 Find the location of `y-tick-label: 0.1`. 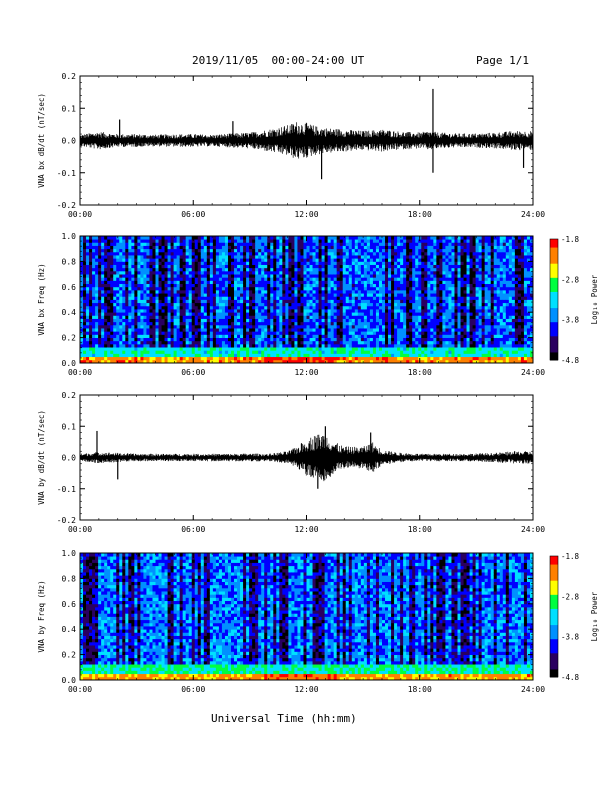

y-tick-label: 0.1 is located at coordinates (69, 108).